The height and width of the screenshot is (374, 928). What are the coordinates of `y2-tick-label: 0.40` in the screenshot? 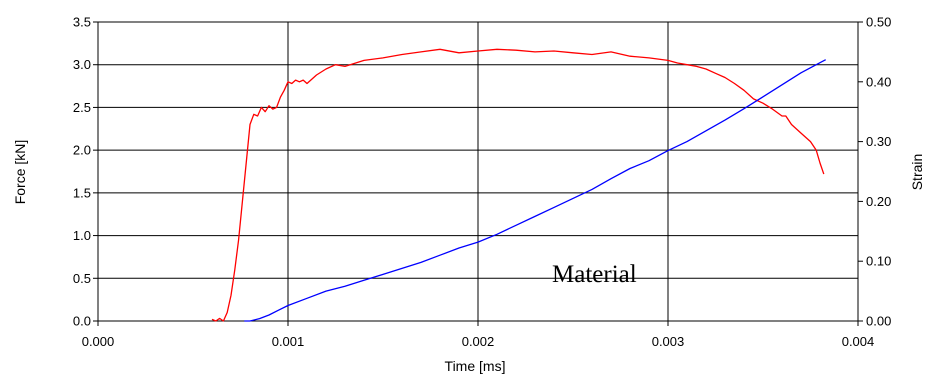 It's located at (878, 81).